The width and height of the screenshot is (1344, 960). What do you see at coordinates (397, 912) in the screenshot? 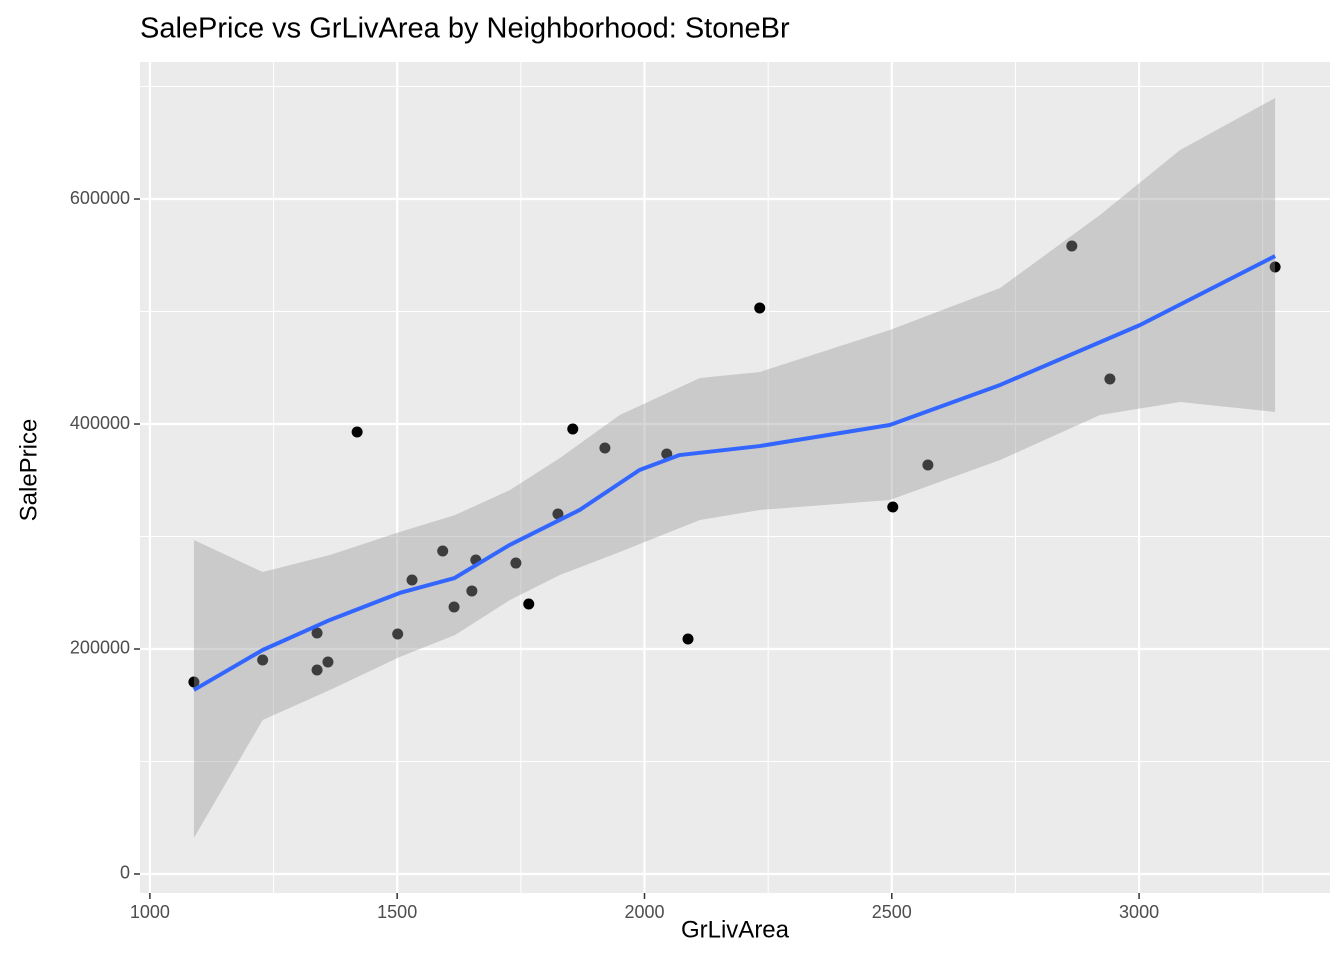
I see `x-tick-label: 1500` at bounding box center [397, 912].